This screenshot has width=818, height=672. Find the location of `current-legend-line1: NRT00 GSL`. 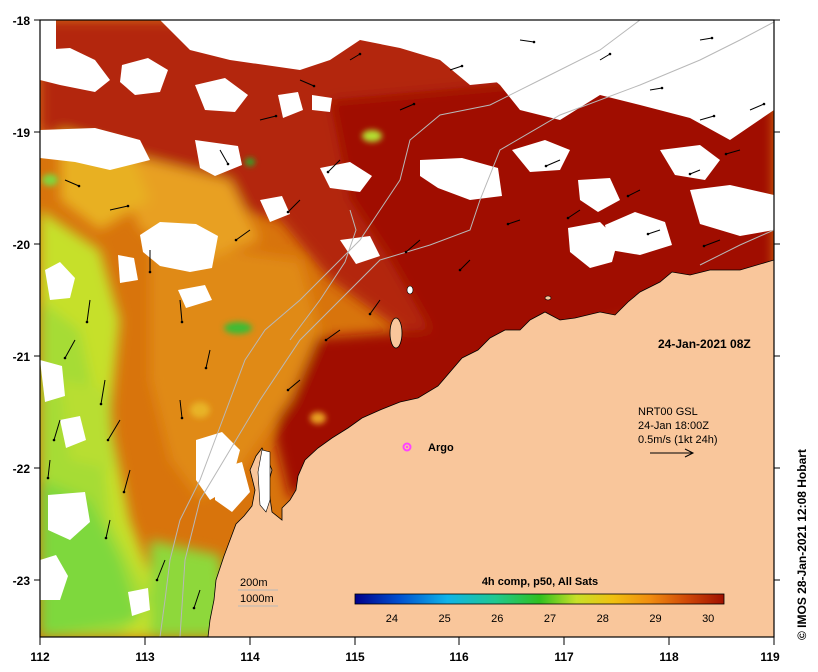

current-legend-line1: NRT00 GSL is located at coordinates (668, 412).